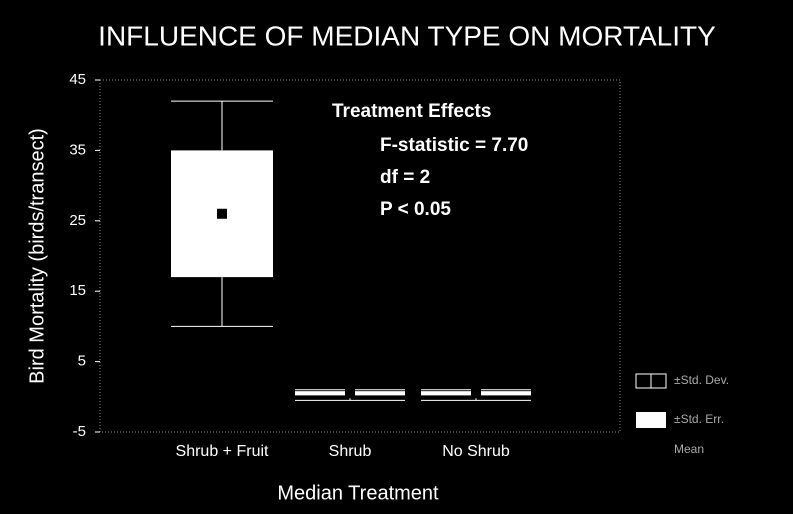  Describe the element at coordinates (222, 451) in the screenshot. I see `x-tick-label: Shrub + Fruit` at that location.